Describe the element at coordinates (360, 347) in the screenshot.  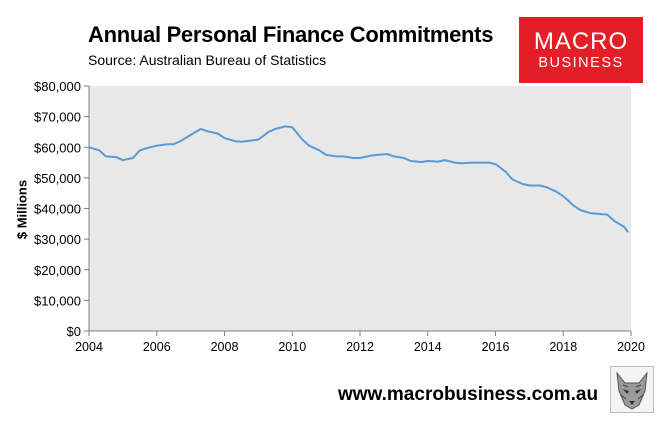
I see `x-tick-label: 2012` at that location.